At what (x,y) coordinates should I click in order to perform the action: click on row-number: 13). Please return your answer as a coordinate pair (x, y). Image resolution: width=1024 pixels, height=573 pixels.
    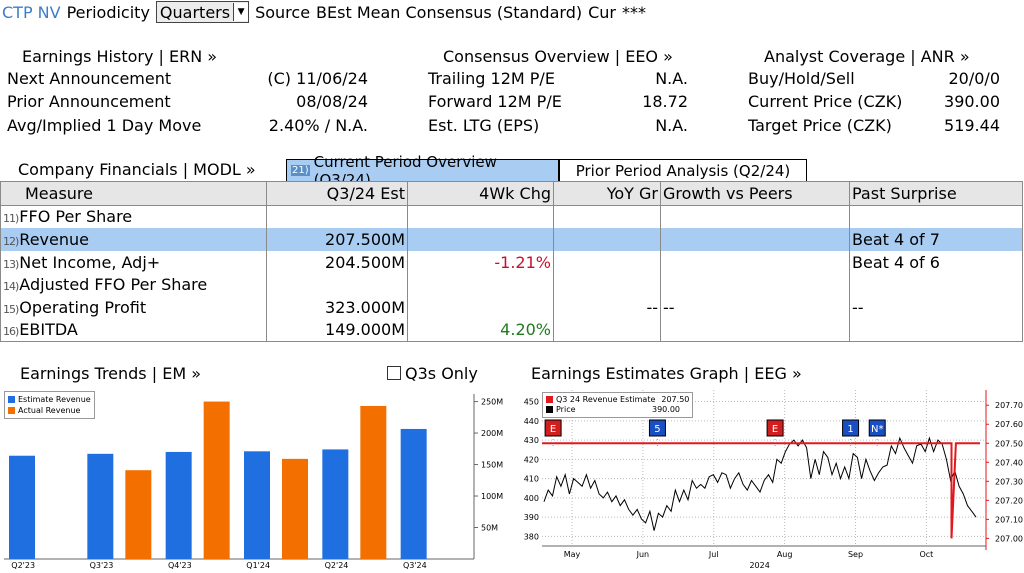
    Looking at the image, I should click on (11, 264).